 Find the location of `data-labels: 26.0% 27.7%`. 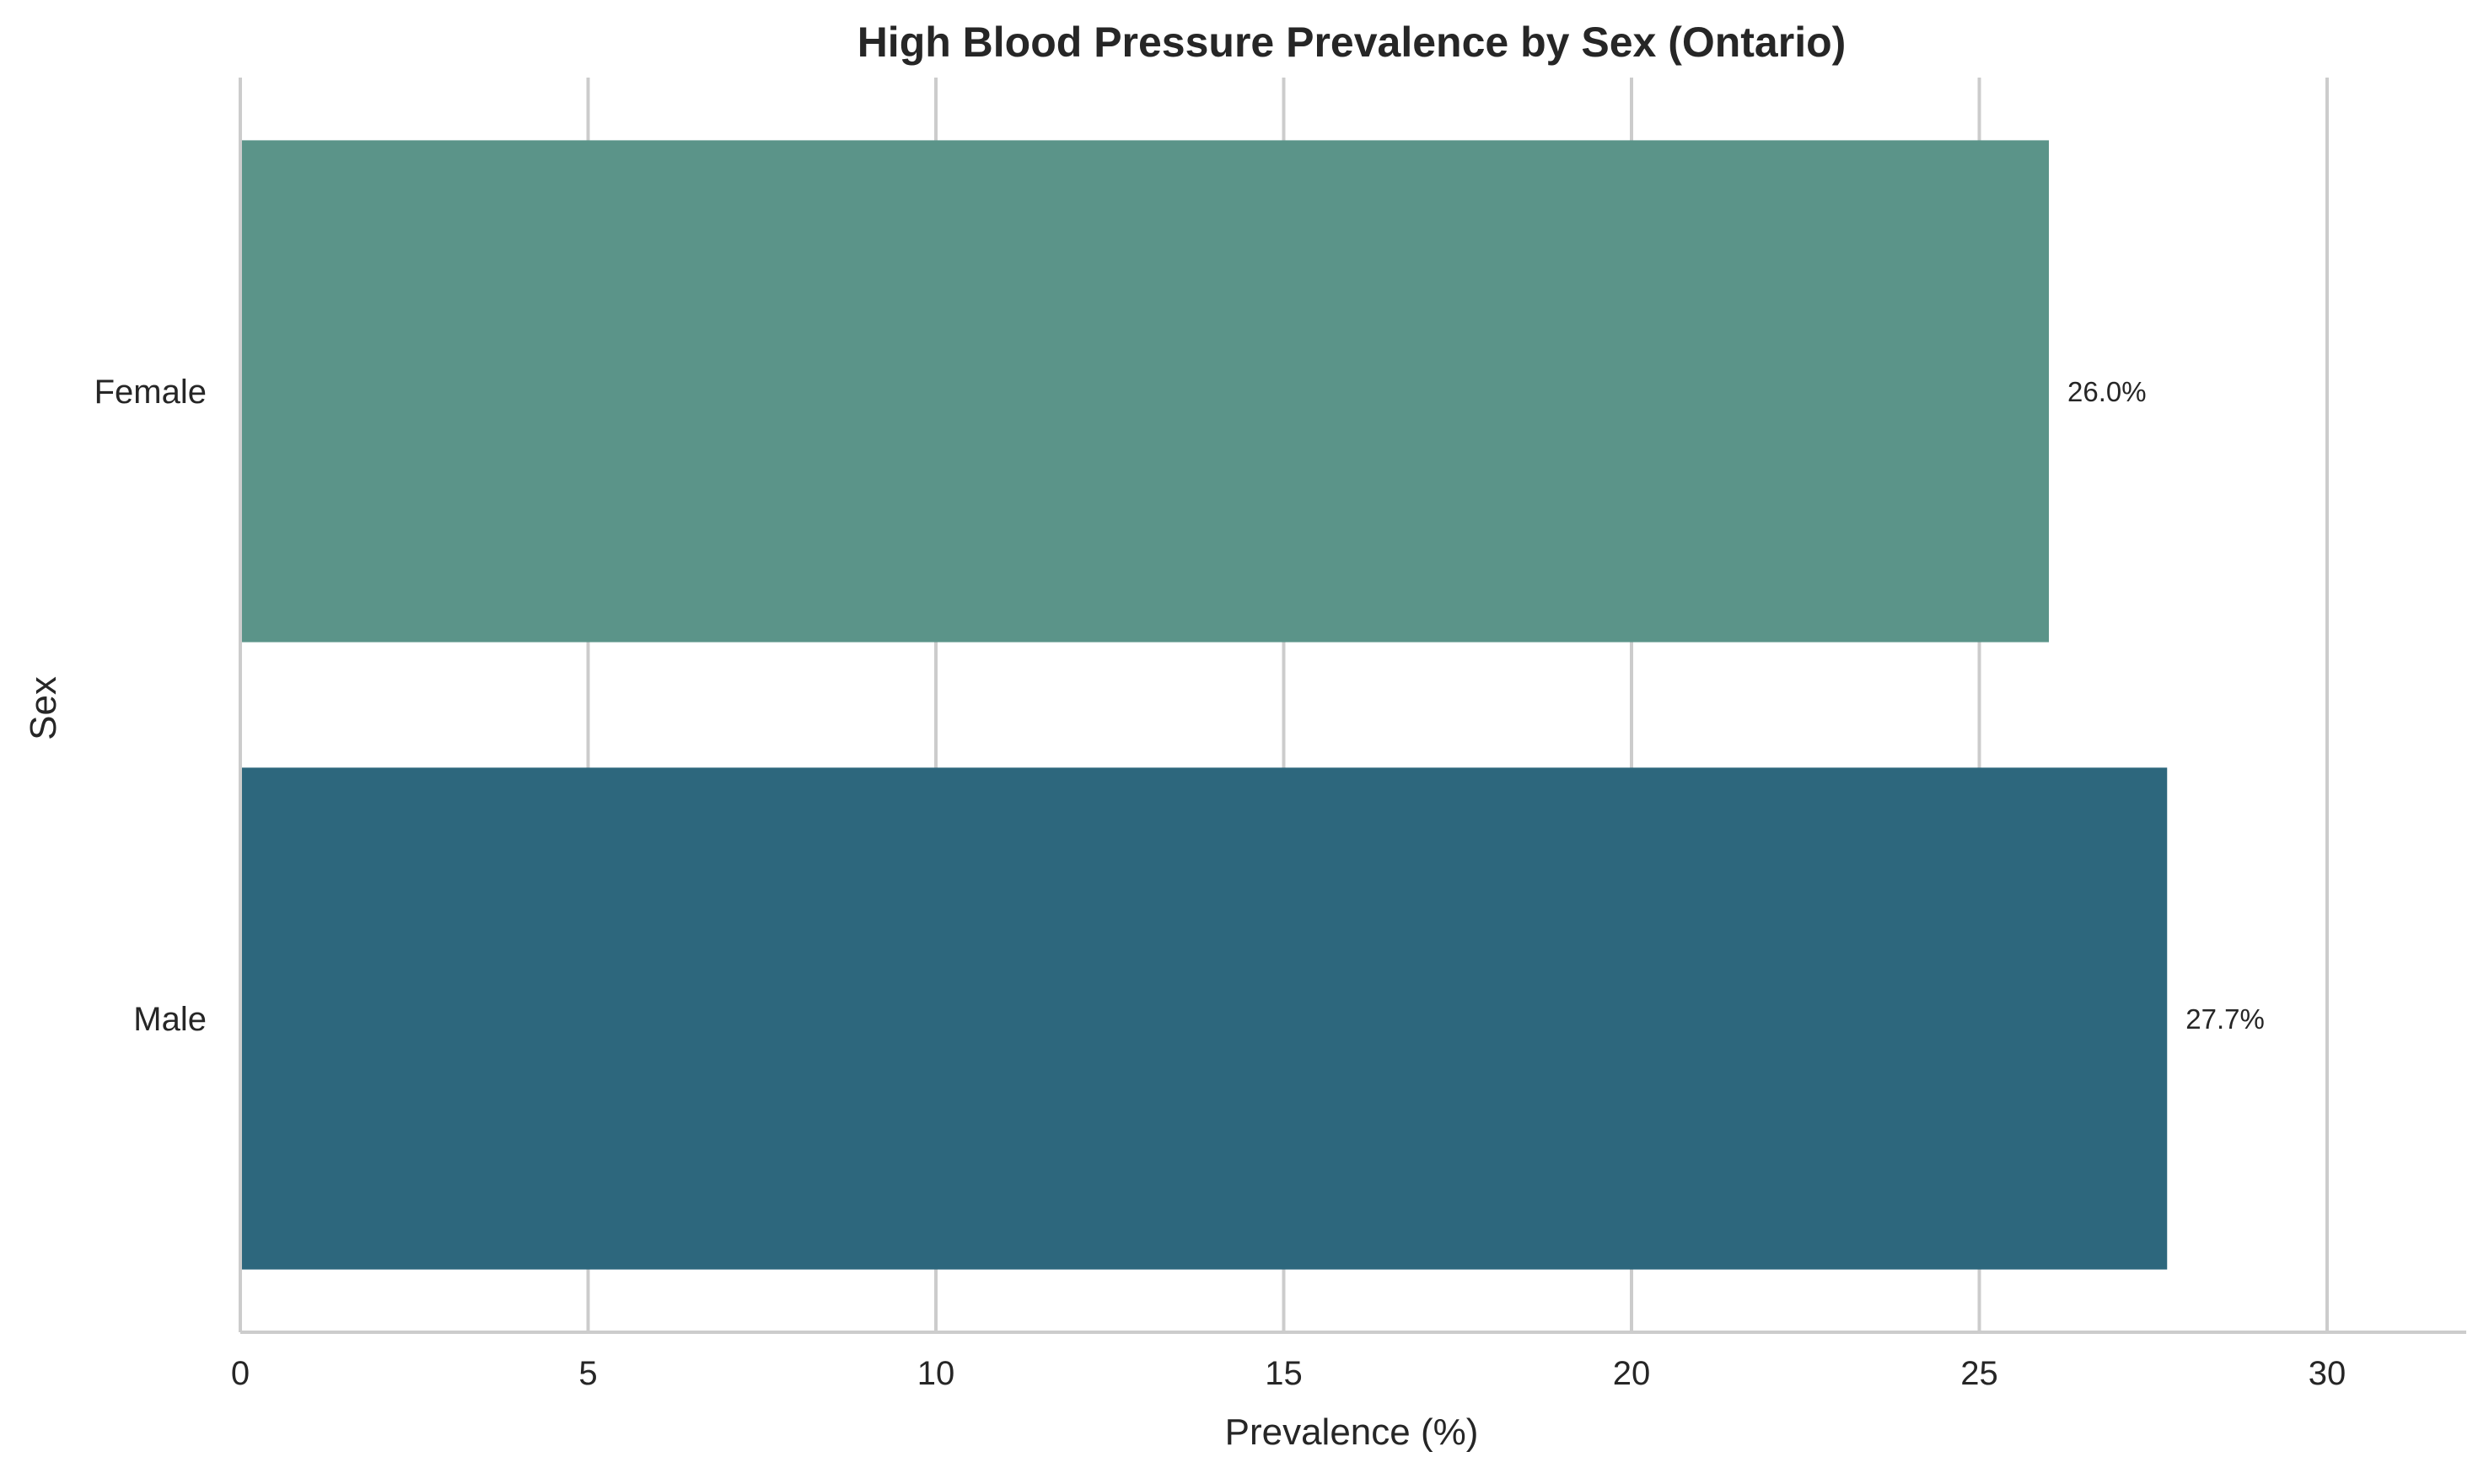

data-labels: 26.0% 27.7% is located at coordinates (2166, 705).